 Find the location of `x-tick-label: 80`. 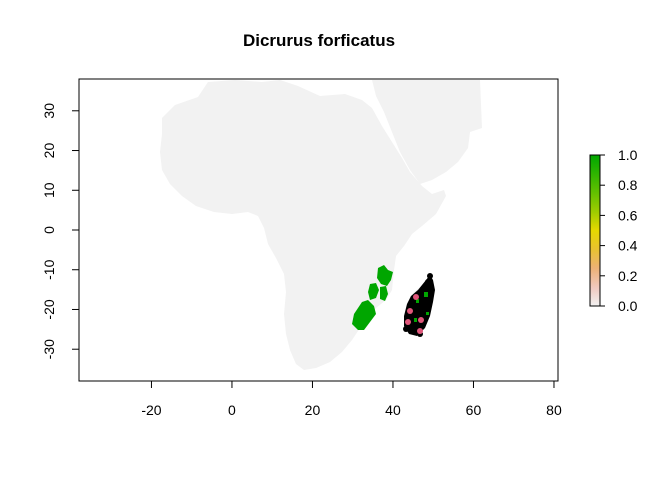

x-tick-label: 80 is located at coordinates (554, 410).